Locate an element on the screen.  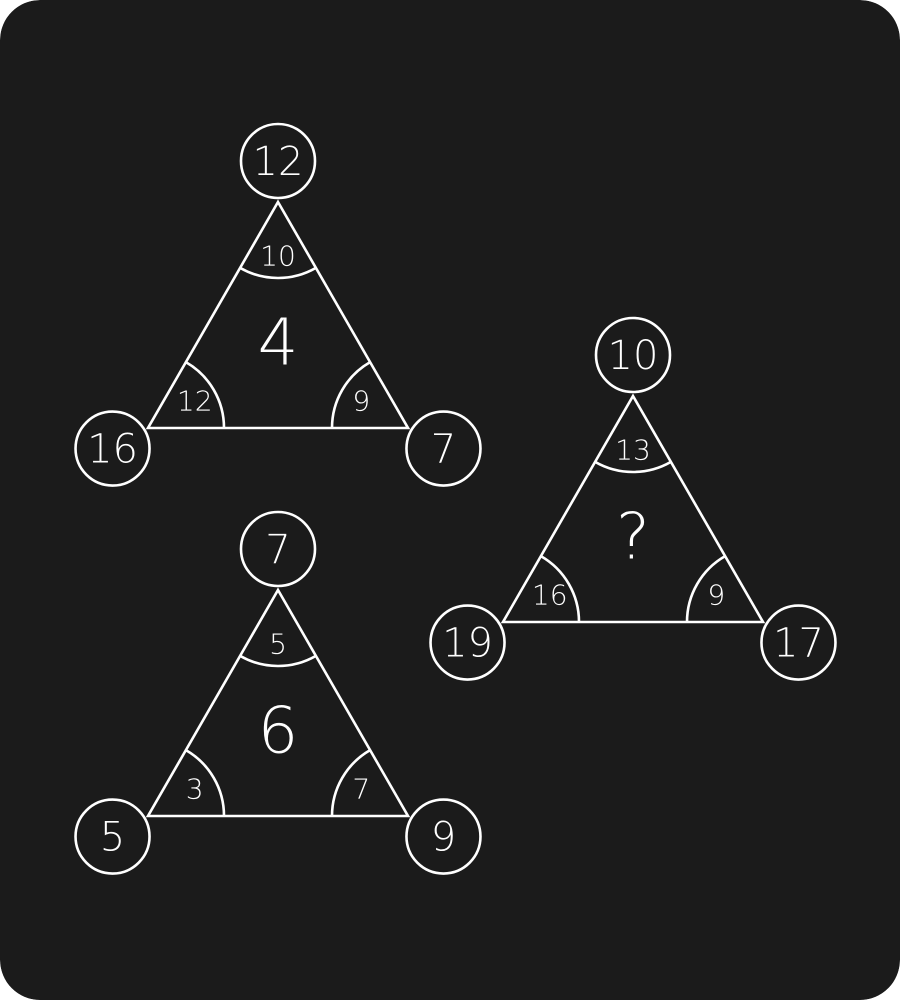
vertex-number-left: 19 is located at coordinates (467, 644).